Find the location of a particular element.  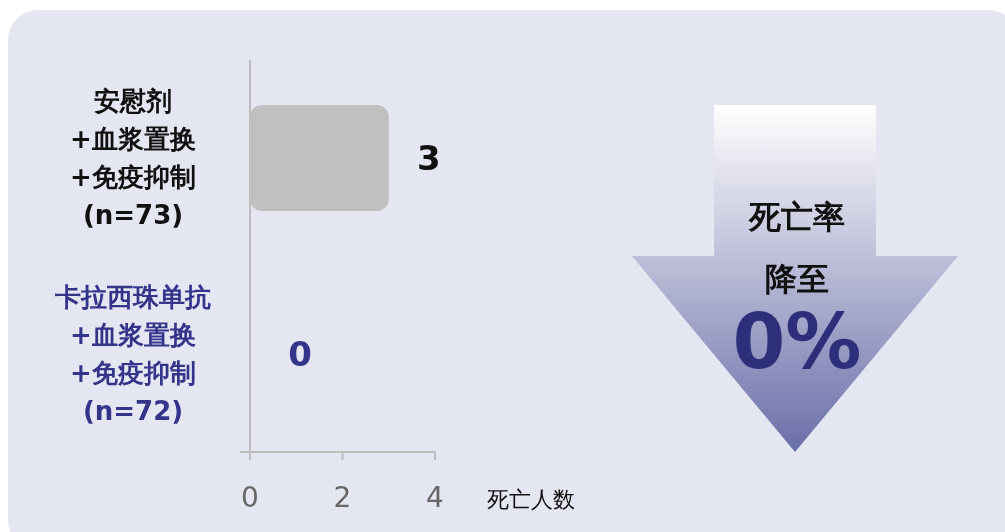

text: 死亡率 is located at coordinates (796, 217).